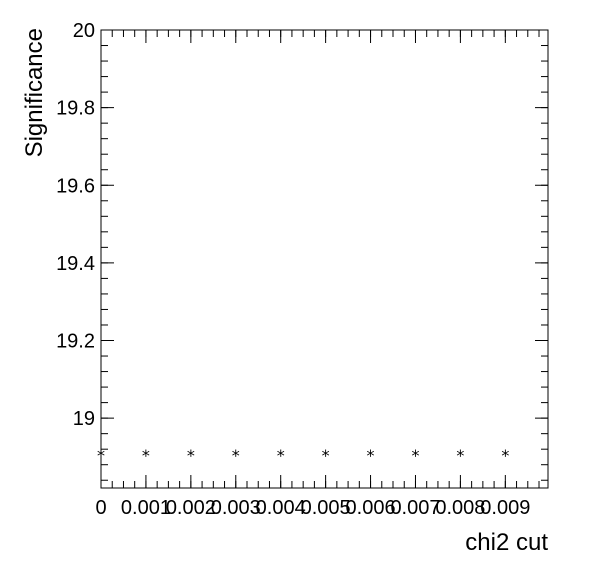 This screenshot has width=596, height=574. What do you see at coordinates (191, 508) in the screenshot?
I see `x-tick-label: 0.002` at bounding box center [191, 508].